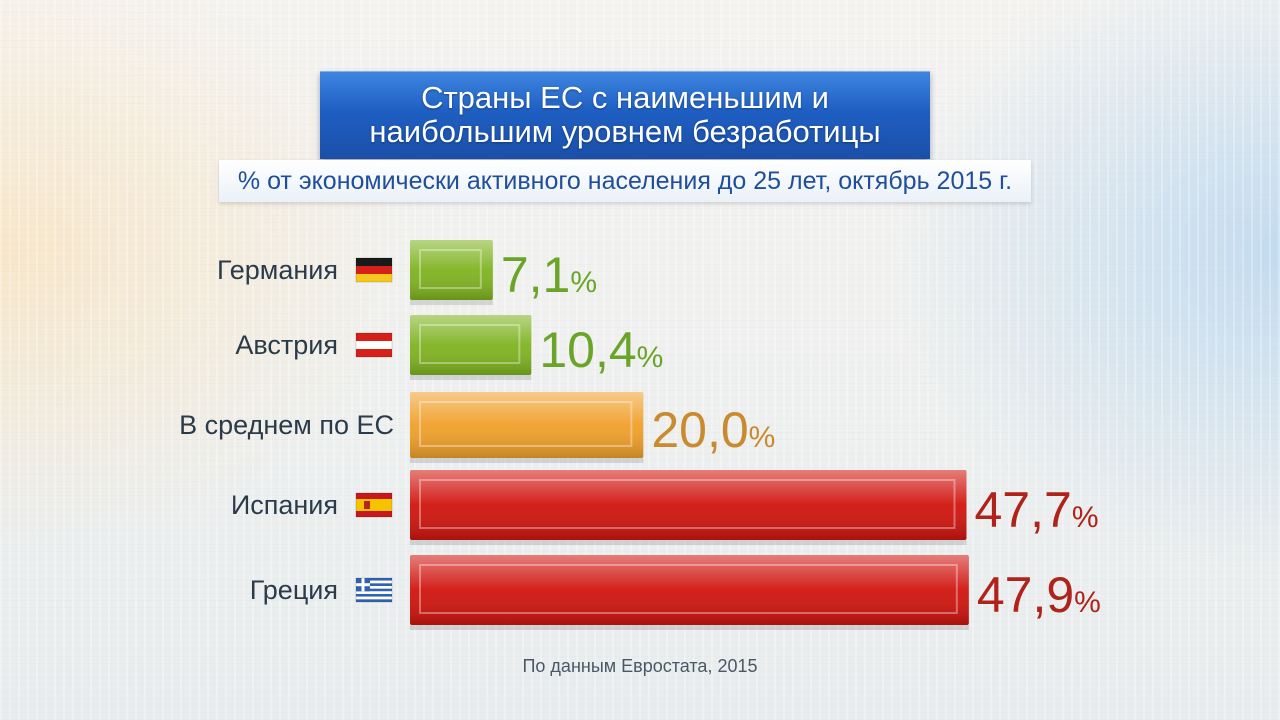 This screenshot has width=1280, height=720. Describe the element at coordinates (1037, 510) in the screenshot. I see `value-label: 47,7%` at that location.